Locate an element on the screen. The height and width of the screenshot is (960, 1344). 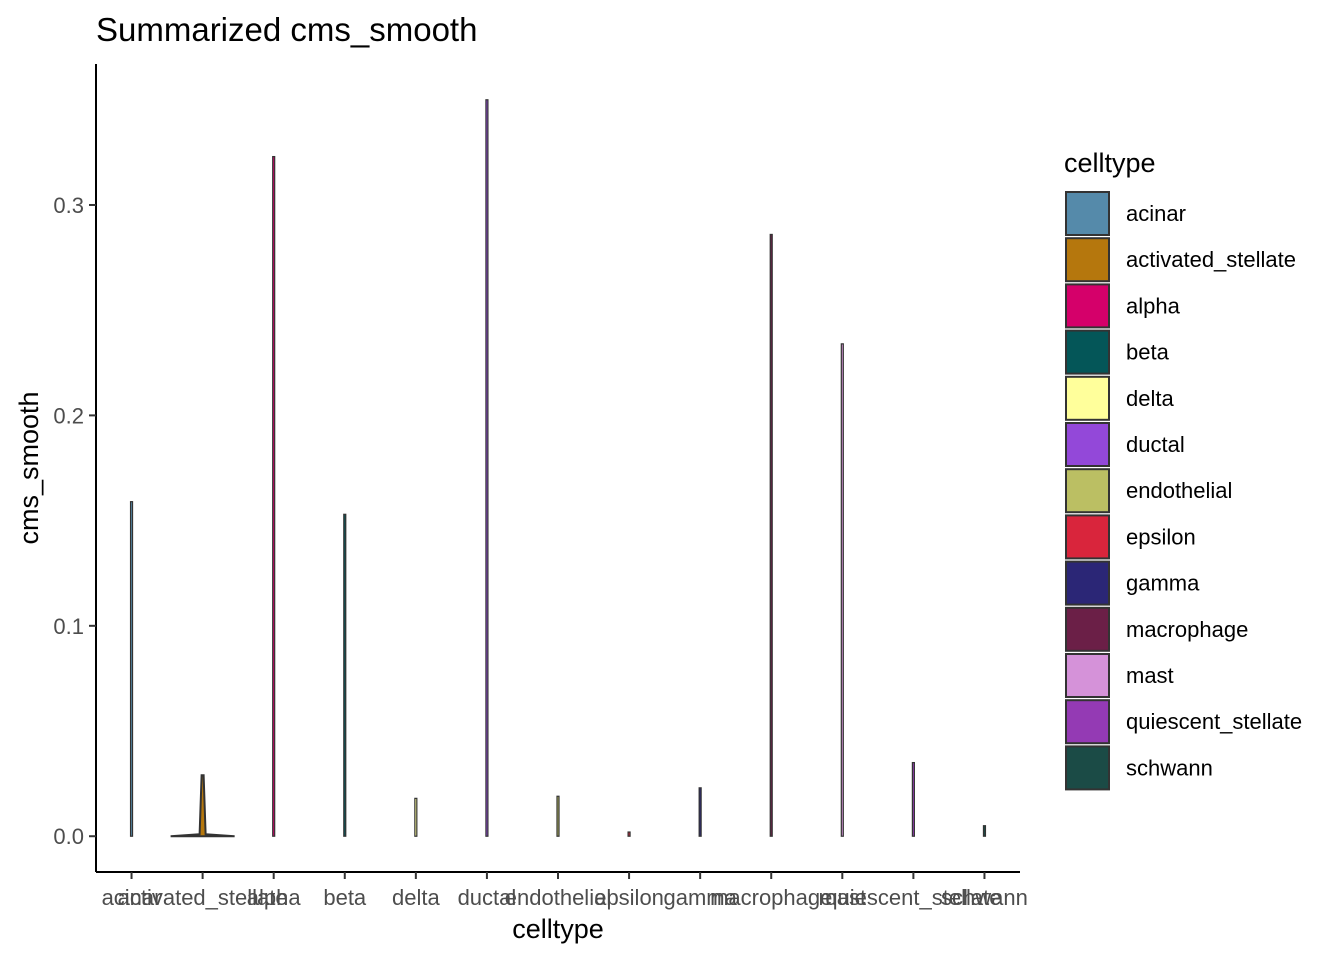
violin-acinar is located at coordinates (131, 669).